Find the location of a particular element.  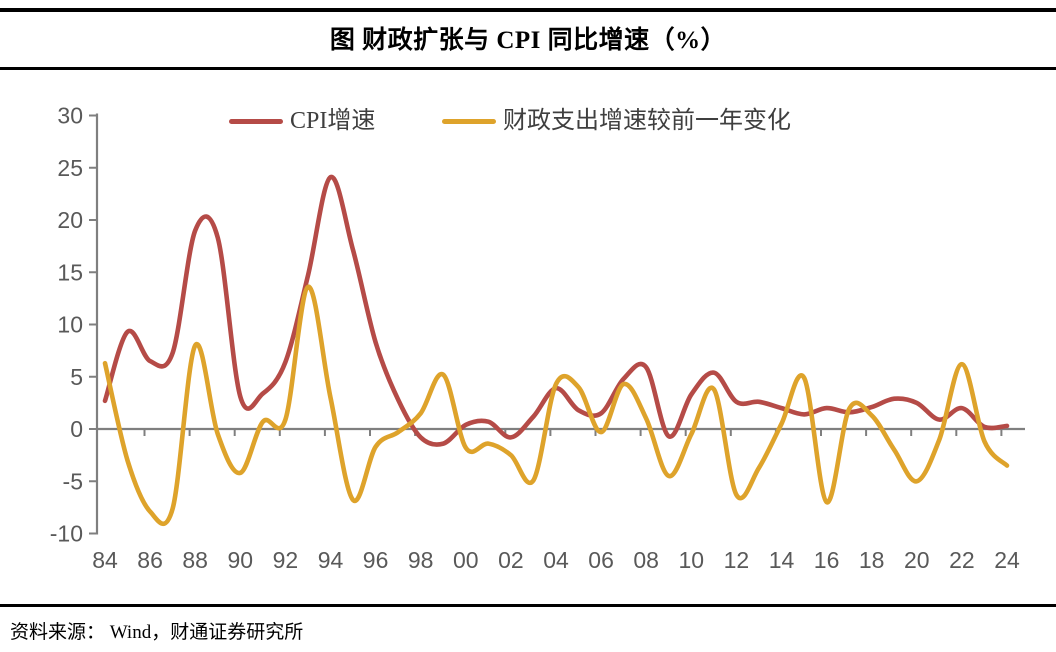

y-axis-tick-label: -10 is located at coordinates (66, 534).